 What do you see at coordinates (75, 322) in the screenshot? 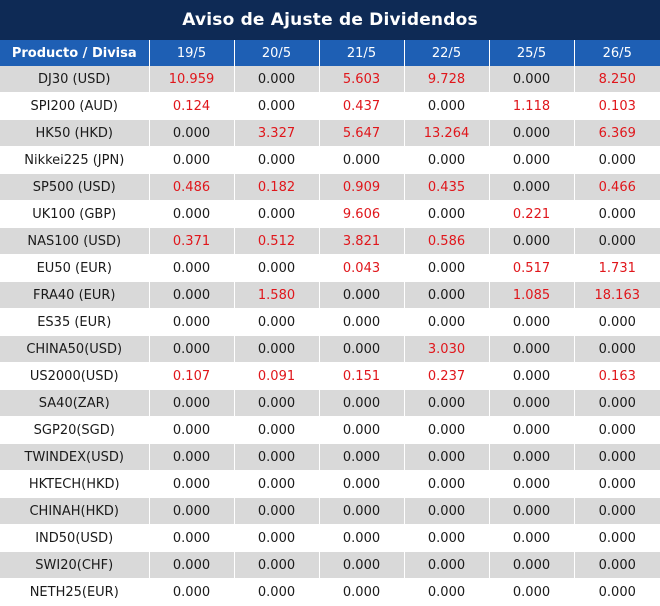
I see `product-cell: ES35 (EUR)` at bounding box center [75, 322].